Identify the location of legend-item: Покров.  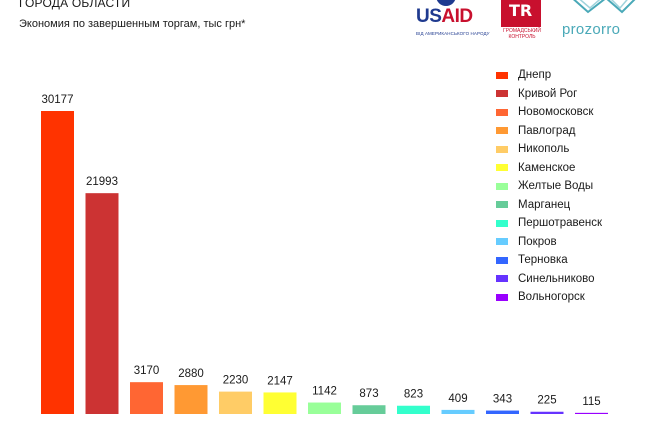
(549, 242).